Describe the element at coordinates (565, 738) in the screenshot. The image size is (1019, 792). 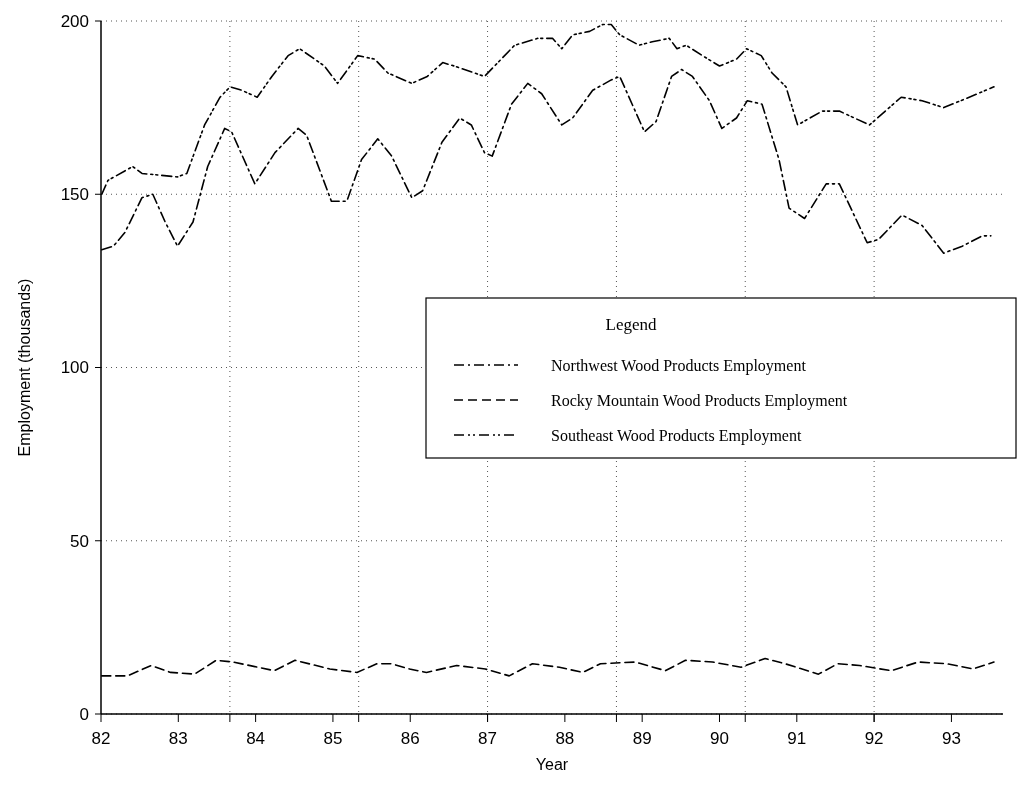
I see `x-tick-label: 88` at that location.